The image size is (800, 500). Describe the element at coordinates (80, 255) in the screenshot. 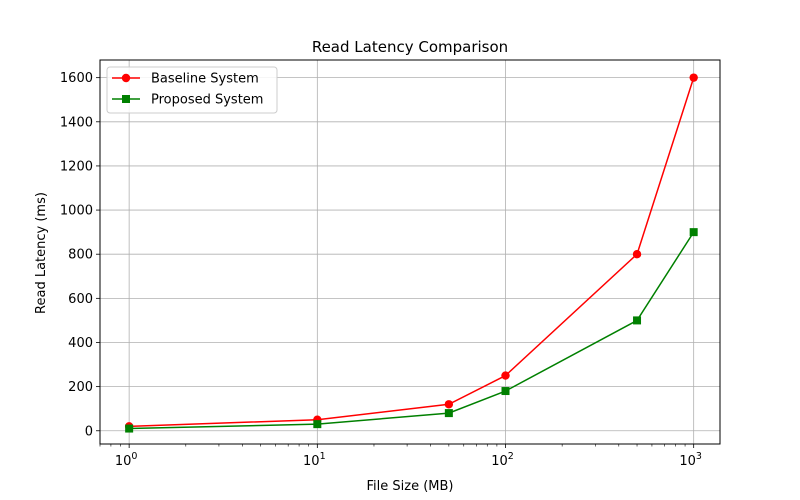

I see `y-tick-label: 800` at that location.